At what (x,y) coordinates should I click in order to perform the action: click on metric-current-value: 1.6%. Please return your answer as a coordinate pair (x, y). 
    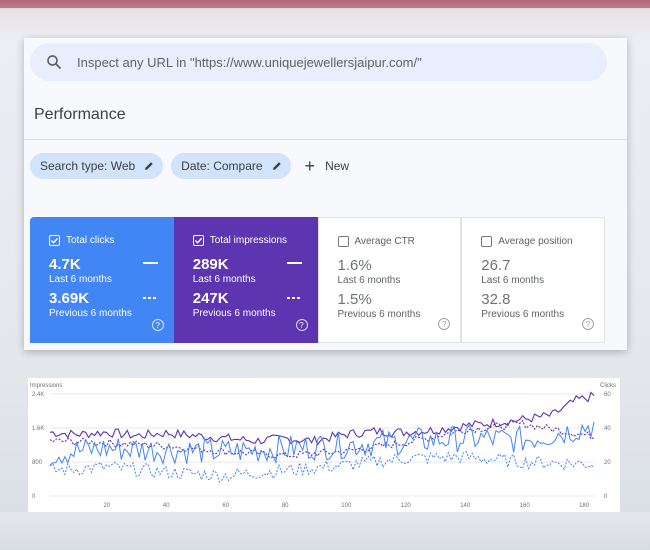
    Looking at the image, I should click on (354, 265).